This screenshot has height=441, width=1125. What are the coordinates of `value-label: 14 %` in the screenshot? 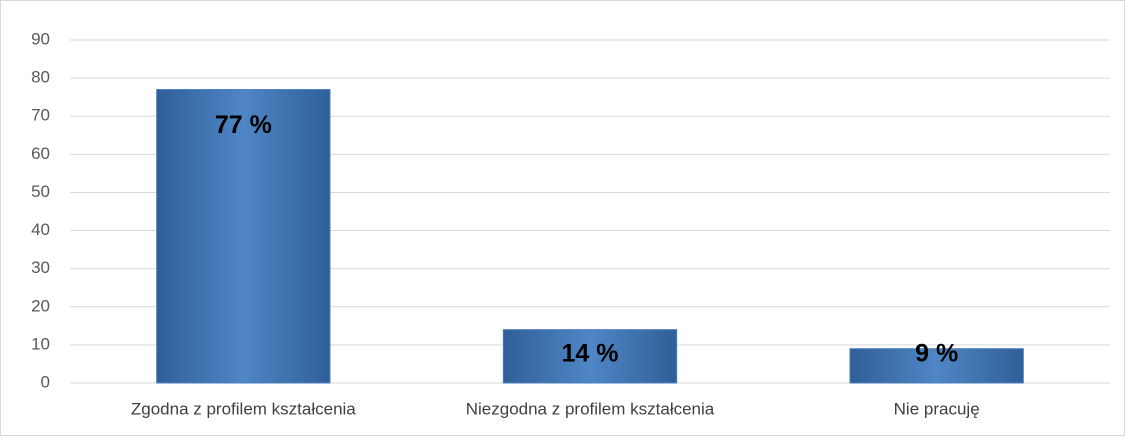 It's located at (590, 354).